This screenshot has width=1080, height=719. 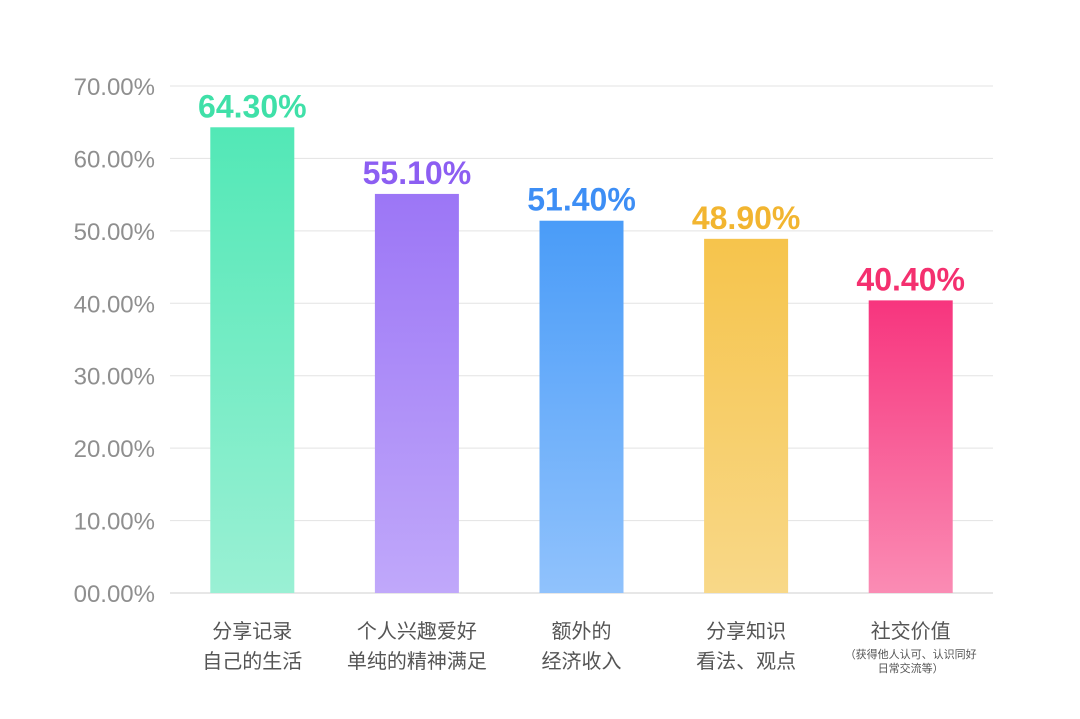 What do you see at coordinates (581, 200) in the screenshot?
I see `data-label-3: 51.40%` at bounding box center [581, 200].